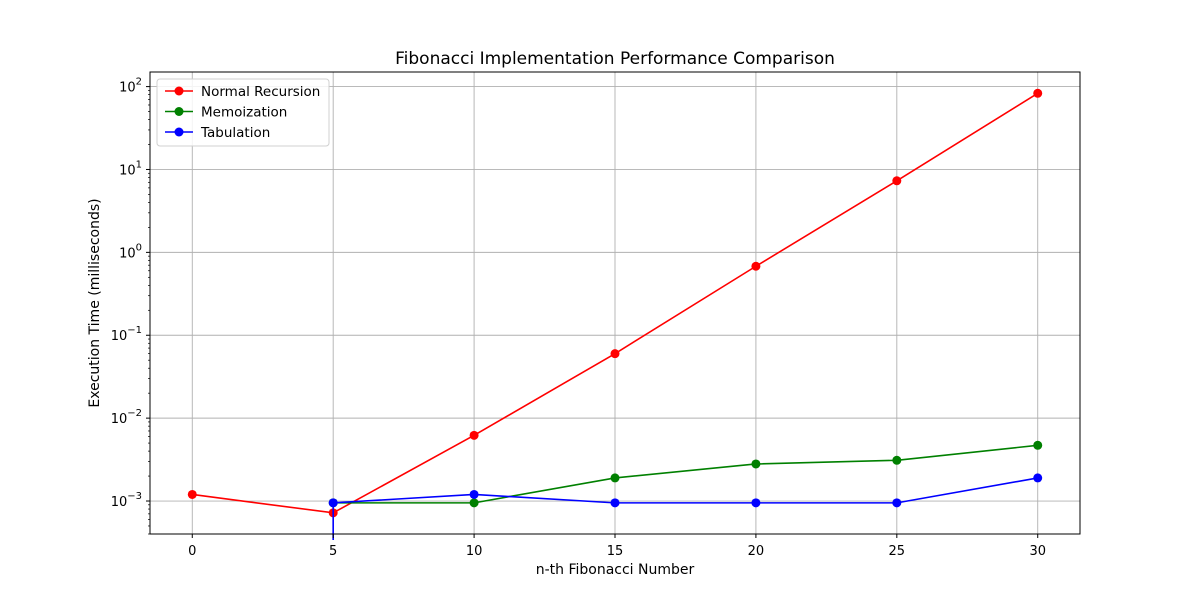 Image resolution: width=1200 pixels, height=600 pixels. I want to click on y-tick-label: 10⁰, so click(130, 251).